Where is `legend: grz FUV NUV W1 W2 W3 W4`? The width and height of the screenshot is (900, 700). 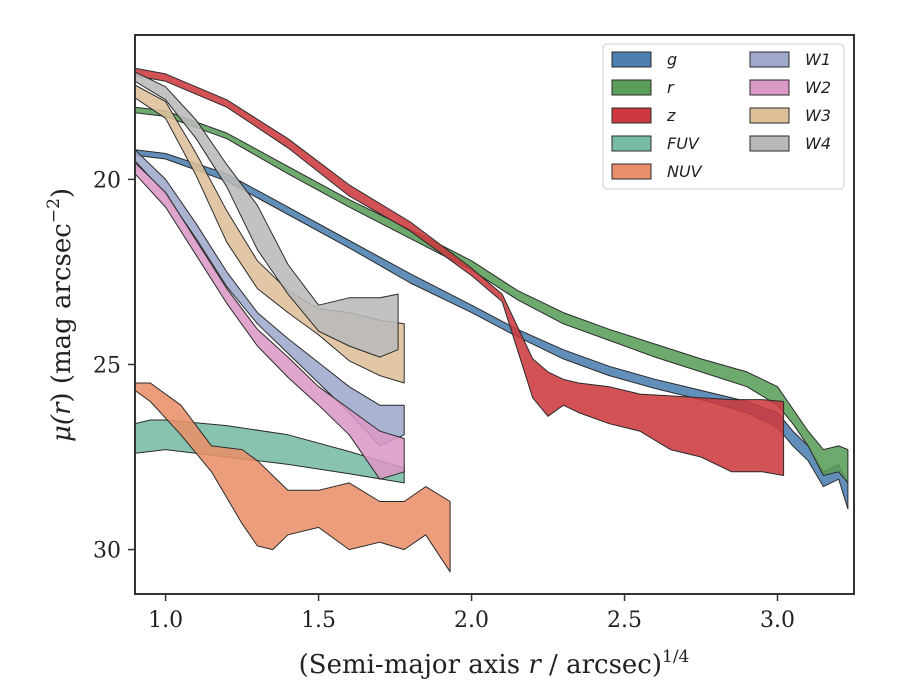 legend: grz FUV NUV W1 W2 W3 W4 is located at coordinates (723, 116).